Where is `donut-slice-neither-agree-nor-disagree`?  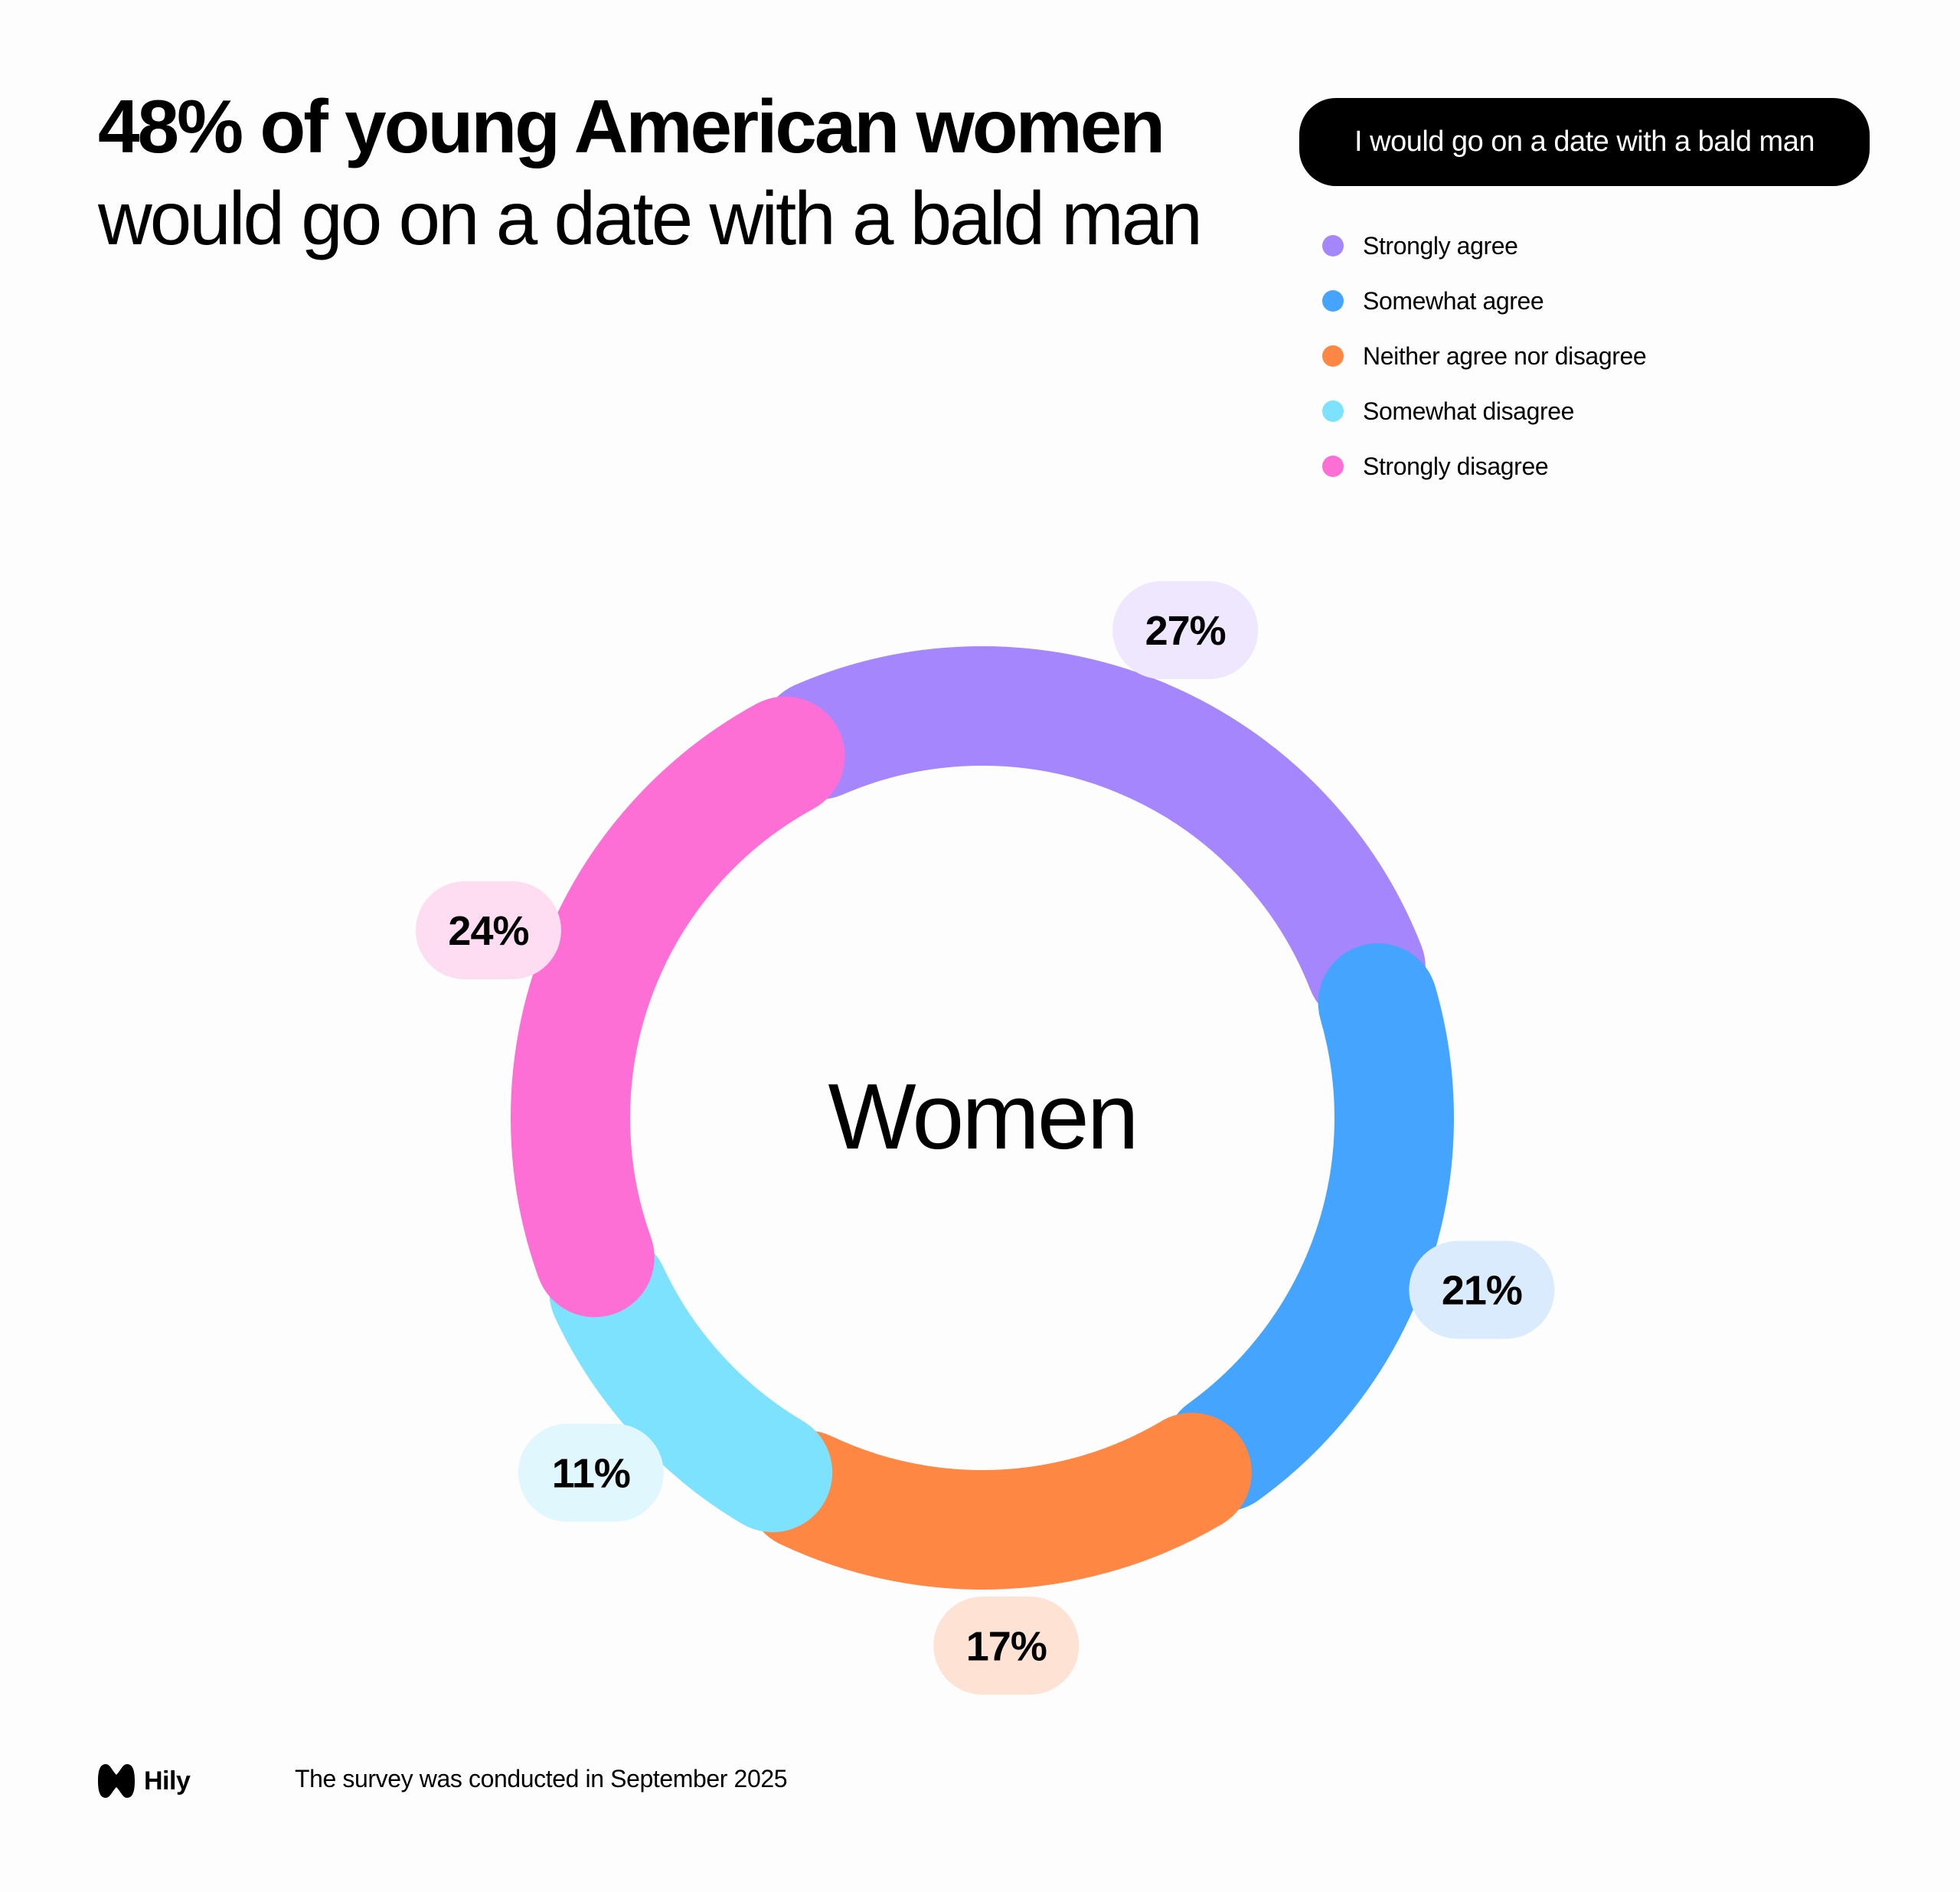
donut-slice-neither-agree-nor-disagree is located at coordinates (999, 1501).